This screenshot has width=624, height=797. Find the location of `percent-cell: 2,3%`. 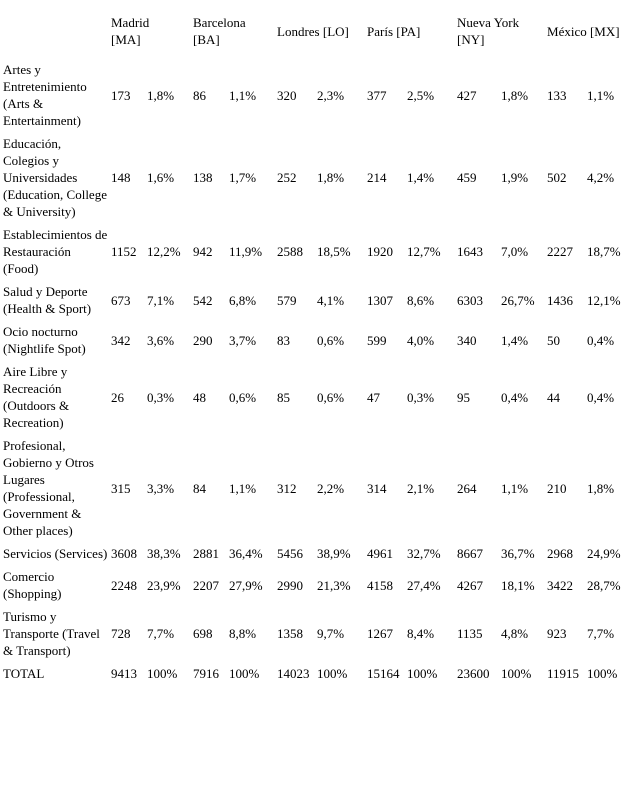

percent-cell: 2,3% is located at coordinates (331, 95).